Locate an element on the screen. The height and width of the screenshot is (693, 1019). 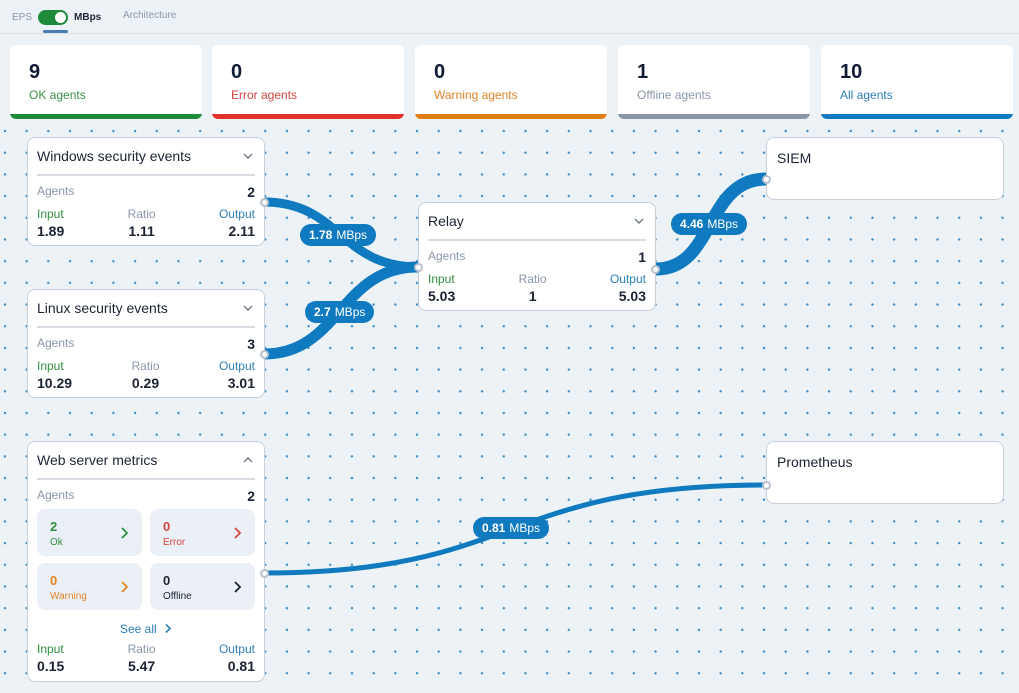
tab-architecture: Architecture is located at coordinates (150, 15).